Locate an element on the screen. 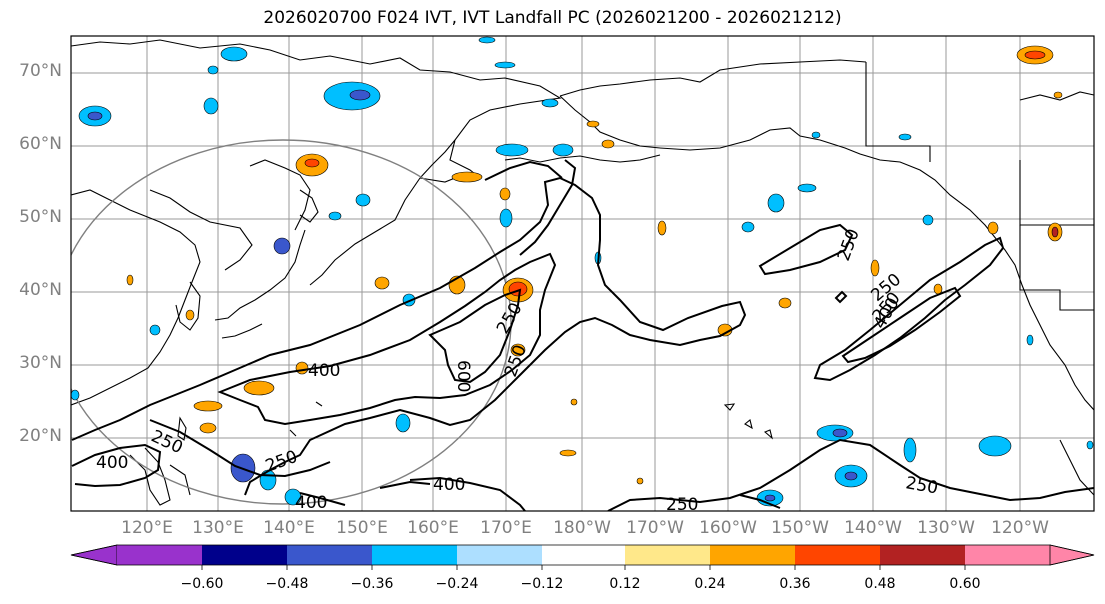 This screenshot has height=604, width=1105. lat-label-40: 40°N is located at coordinates (40, 290).